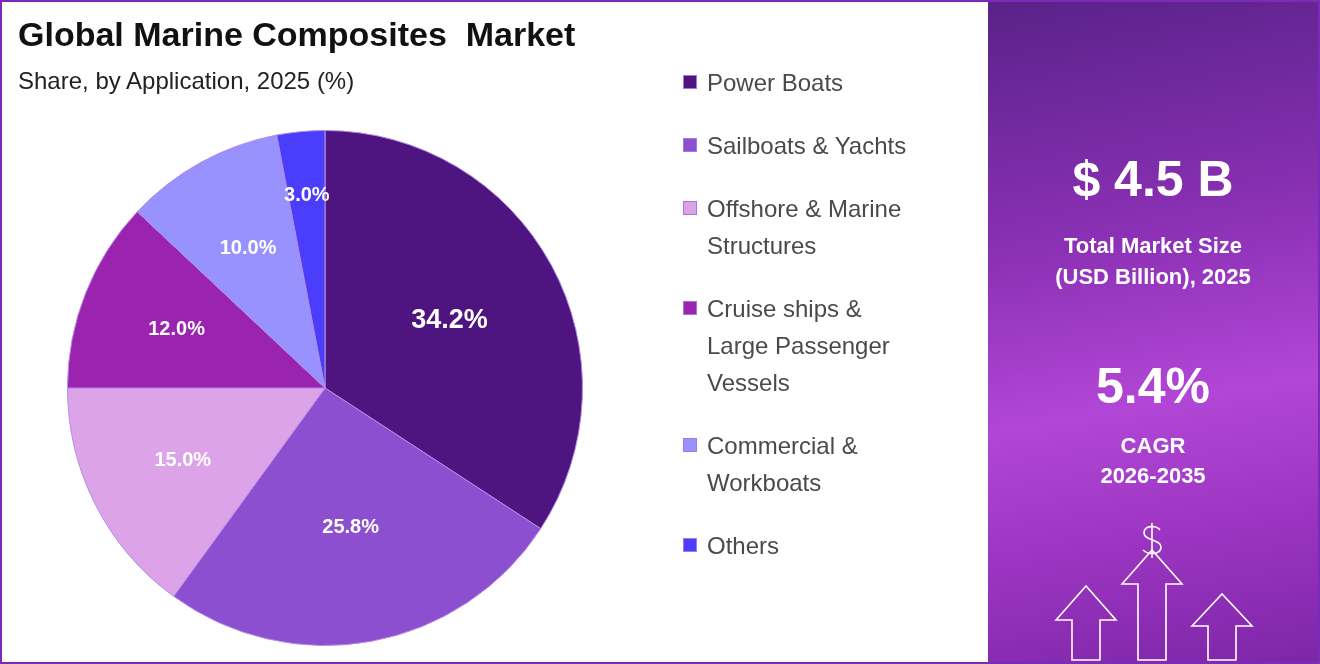 This screenshot has height=664, width=1320. I want to click on text: $ 4.5 B, so click(1153, 179).